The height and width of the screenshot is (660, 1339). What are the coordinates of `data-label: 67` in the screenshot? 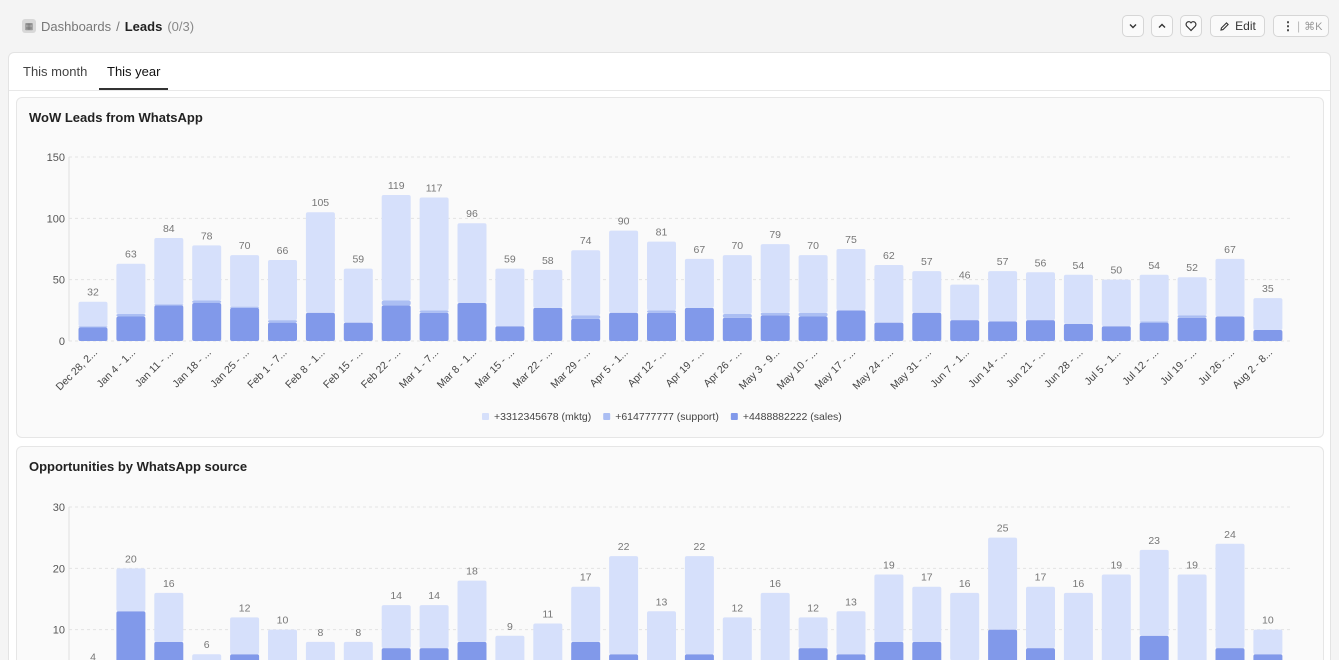 It's located at (700, 250).